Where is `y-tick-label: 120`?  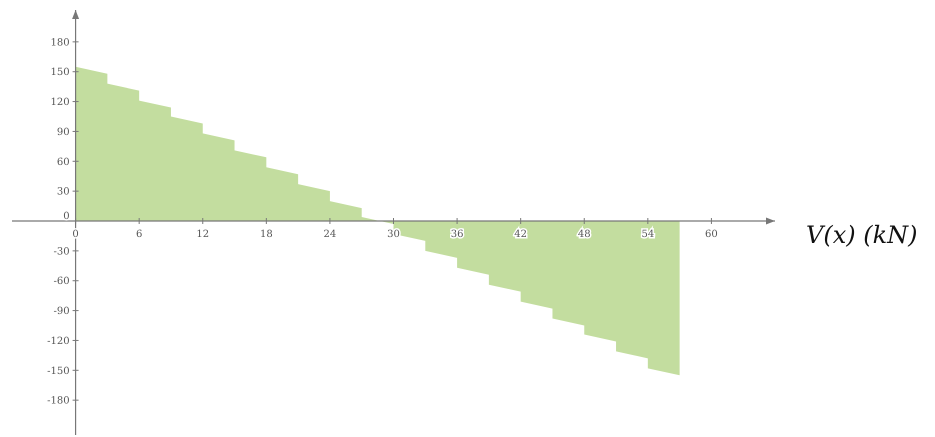
y-tick-label: 120 is located at coordinates (60, 102).